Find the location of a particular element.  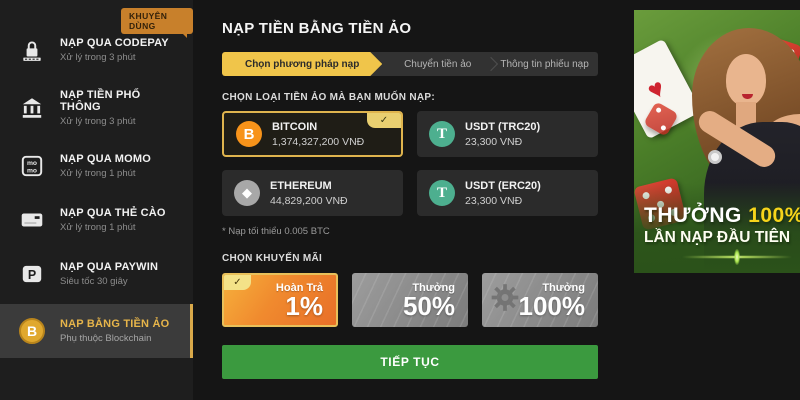

momo-icon: mo mo is located at coordinates (32, 166).